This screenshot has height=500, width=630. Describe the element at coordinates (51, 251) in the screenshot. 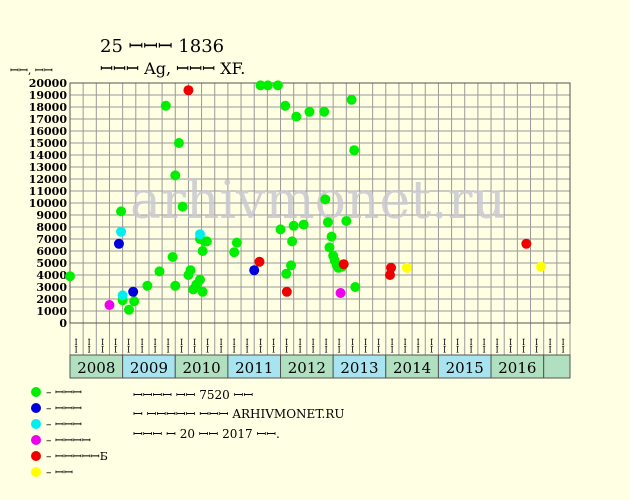

I see `y-tick-label: 6000` at that location.